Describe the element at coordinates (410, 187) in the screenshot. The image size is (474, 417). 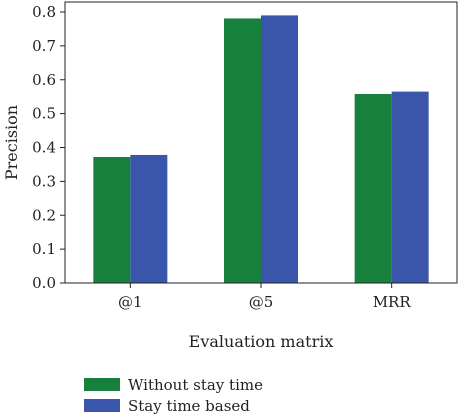
I see `bar-stay-time-based-mrr` at that location.